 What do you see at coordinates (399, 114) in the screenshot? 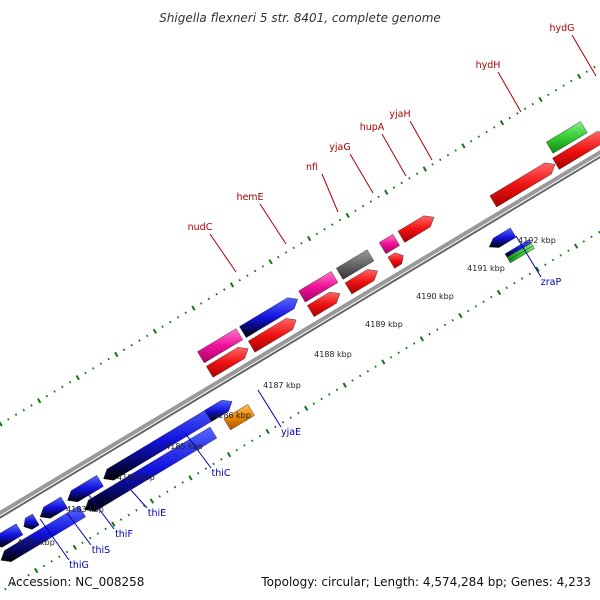
I see `gene-label-yjaH: yjaH` at bounding box center [399, 114].